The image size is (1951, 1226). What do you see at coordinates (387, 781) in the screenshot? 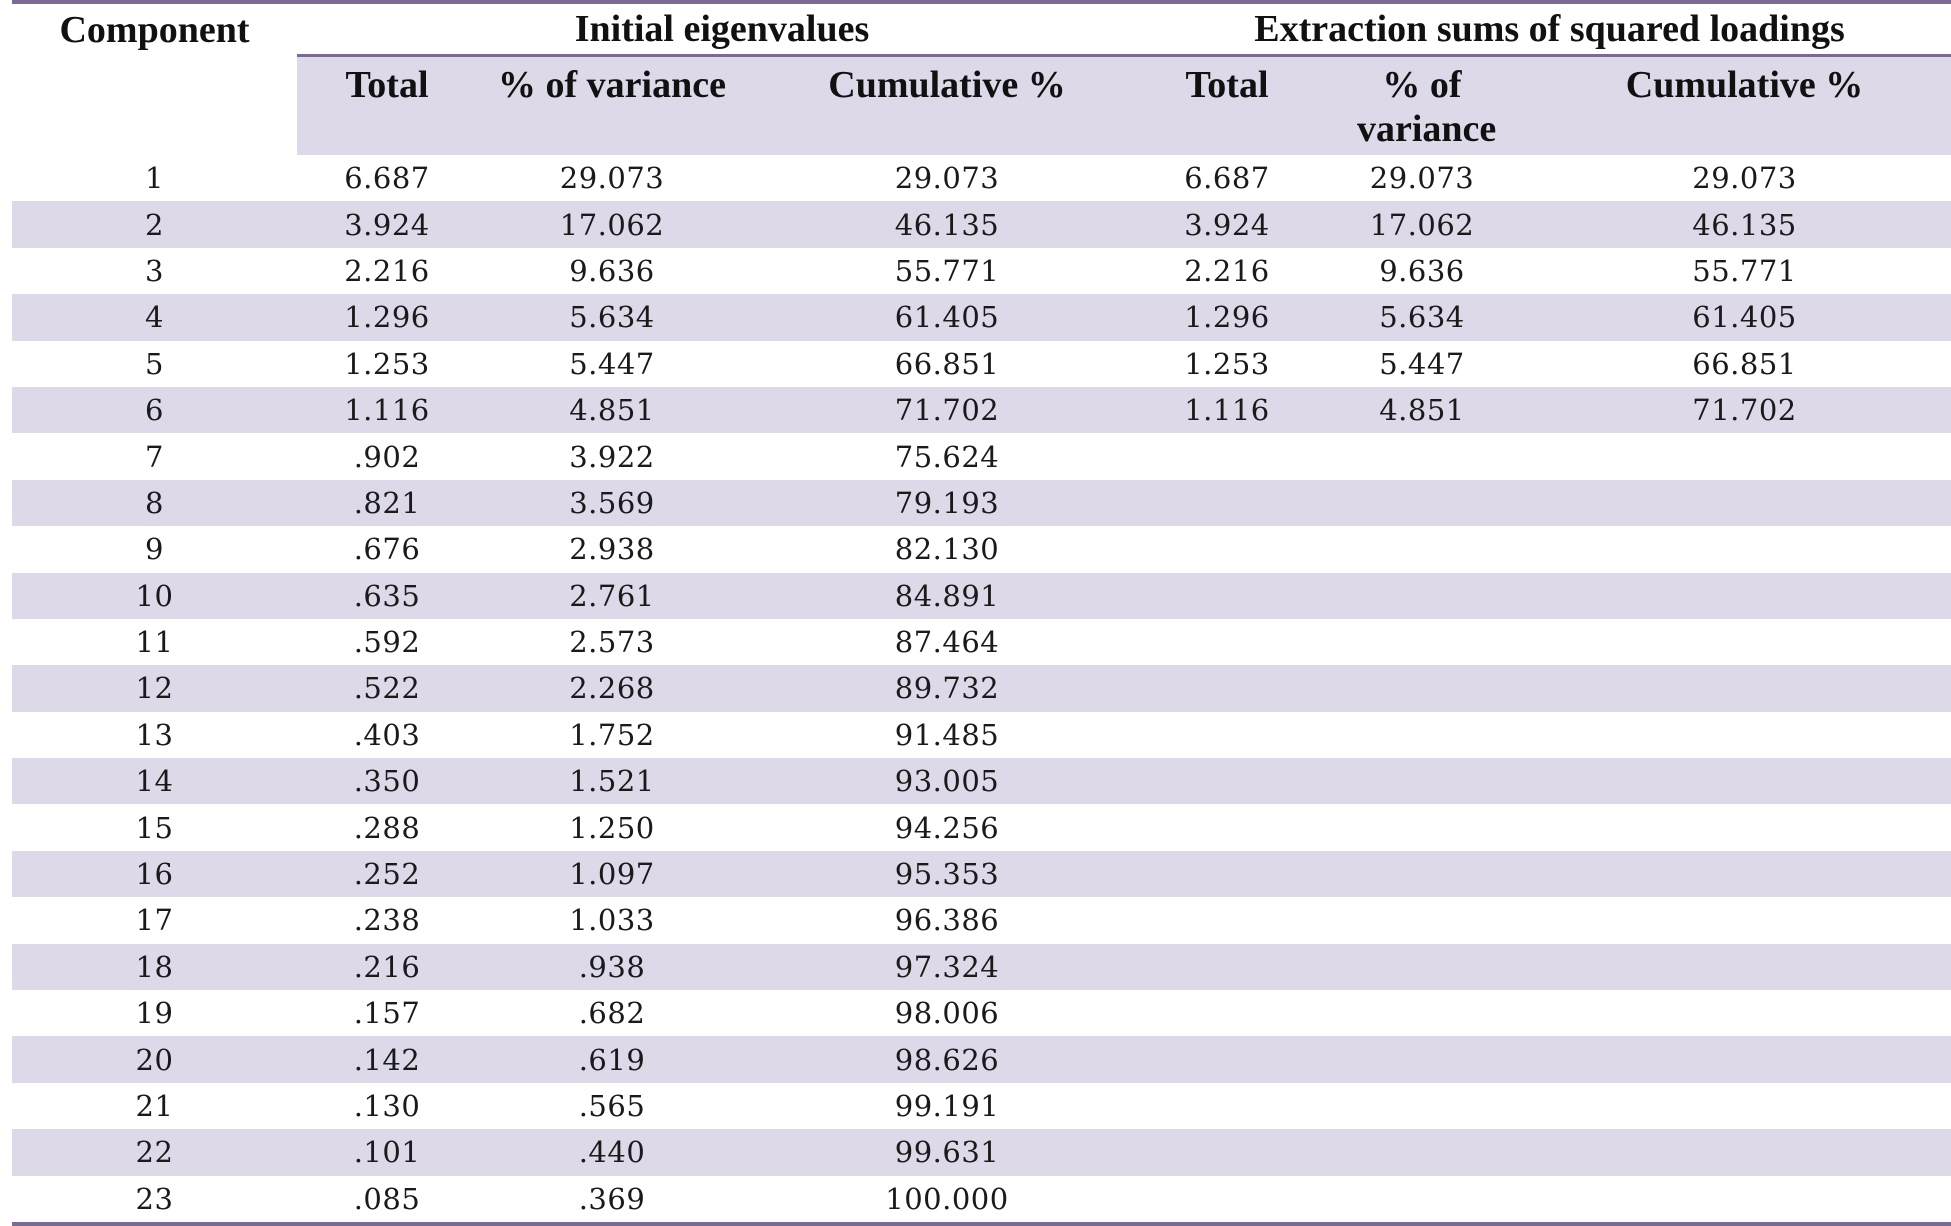
I see `cell-initial-total: .350` at bounding box center [387, 781].